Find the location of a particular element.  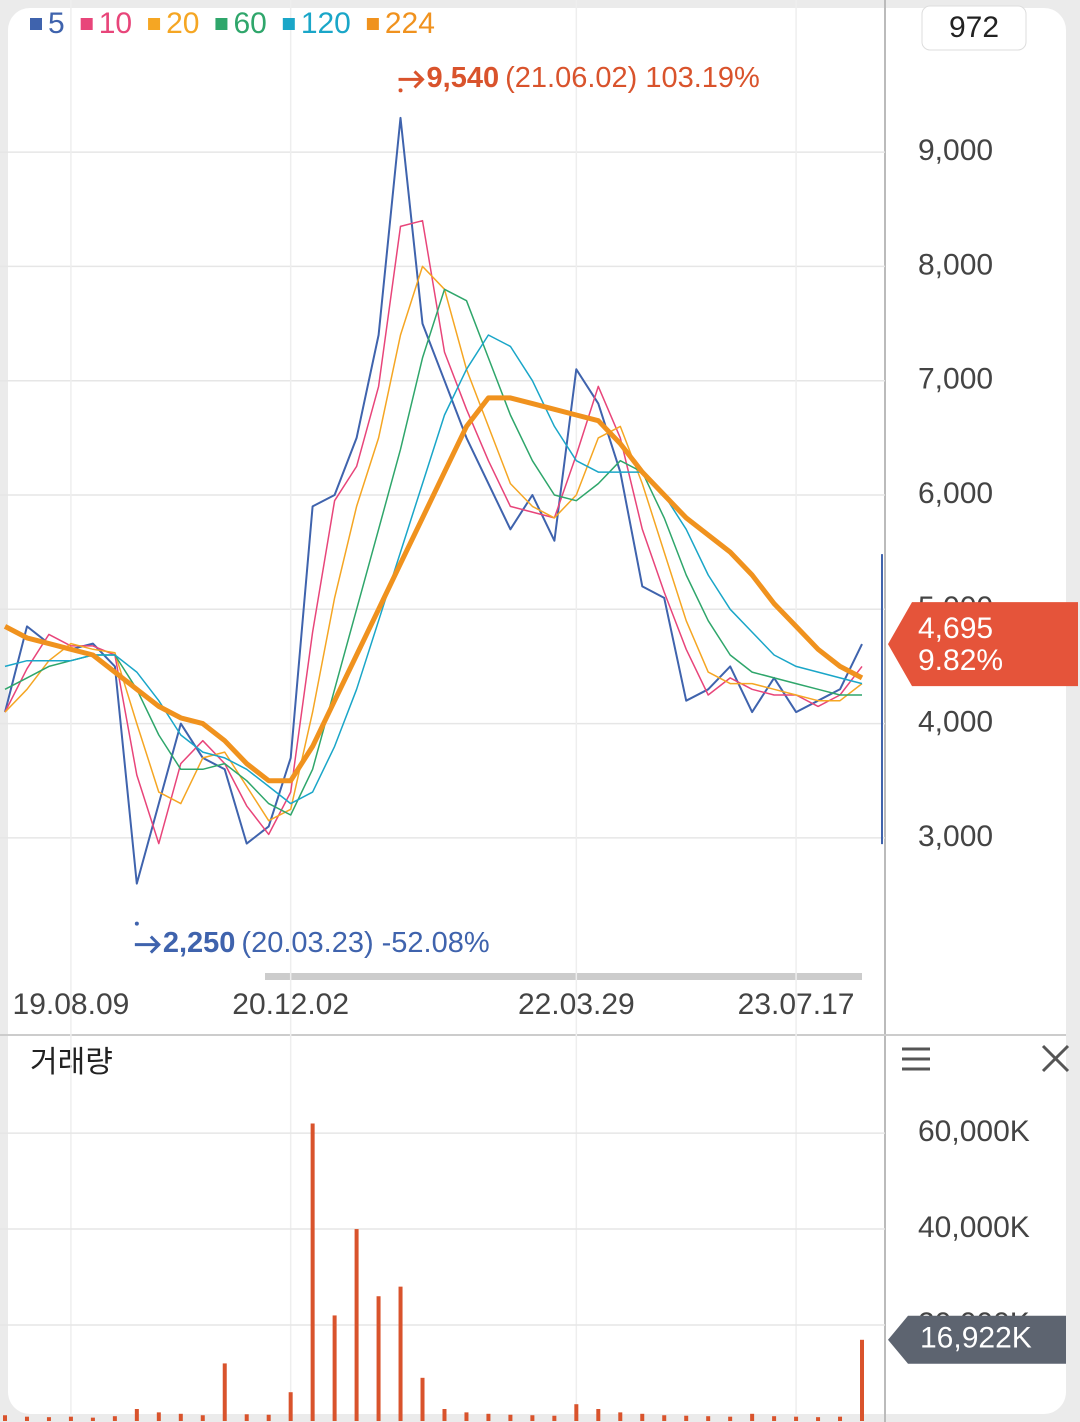

extreme-change: 103.19% is located at coordinates (702, 78).